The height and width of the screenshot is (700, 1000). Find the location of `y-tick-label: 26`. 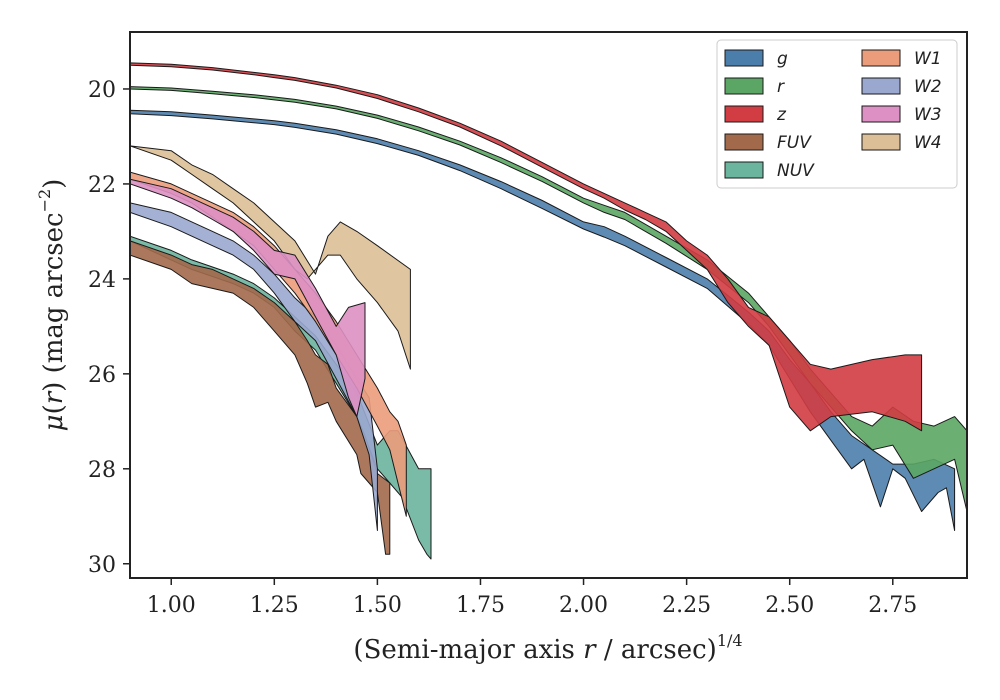

y-tick-label: 26 is located at coordinates (102, 375).